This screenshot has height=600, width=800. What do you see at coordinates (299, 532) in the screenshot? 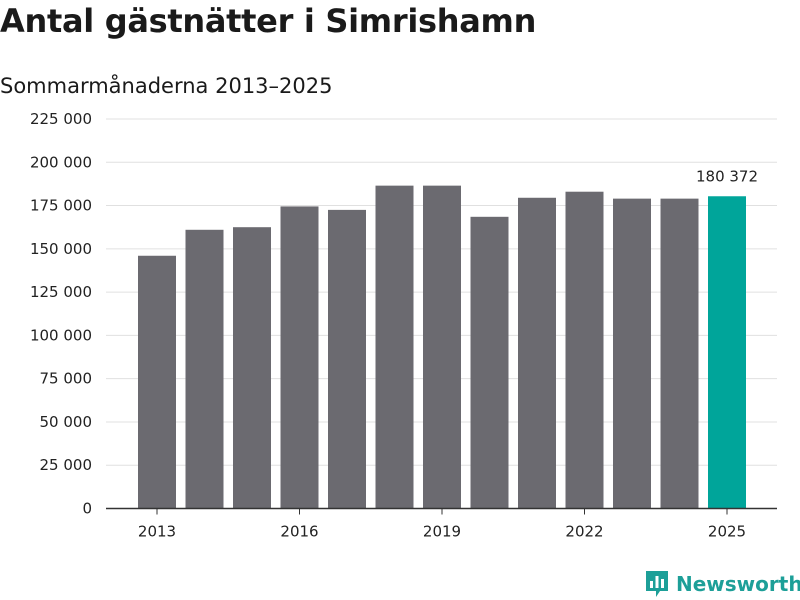
I see `x-tick-label: 2016` at bounding box center [299, 532].